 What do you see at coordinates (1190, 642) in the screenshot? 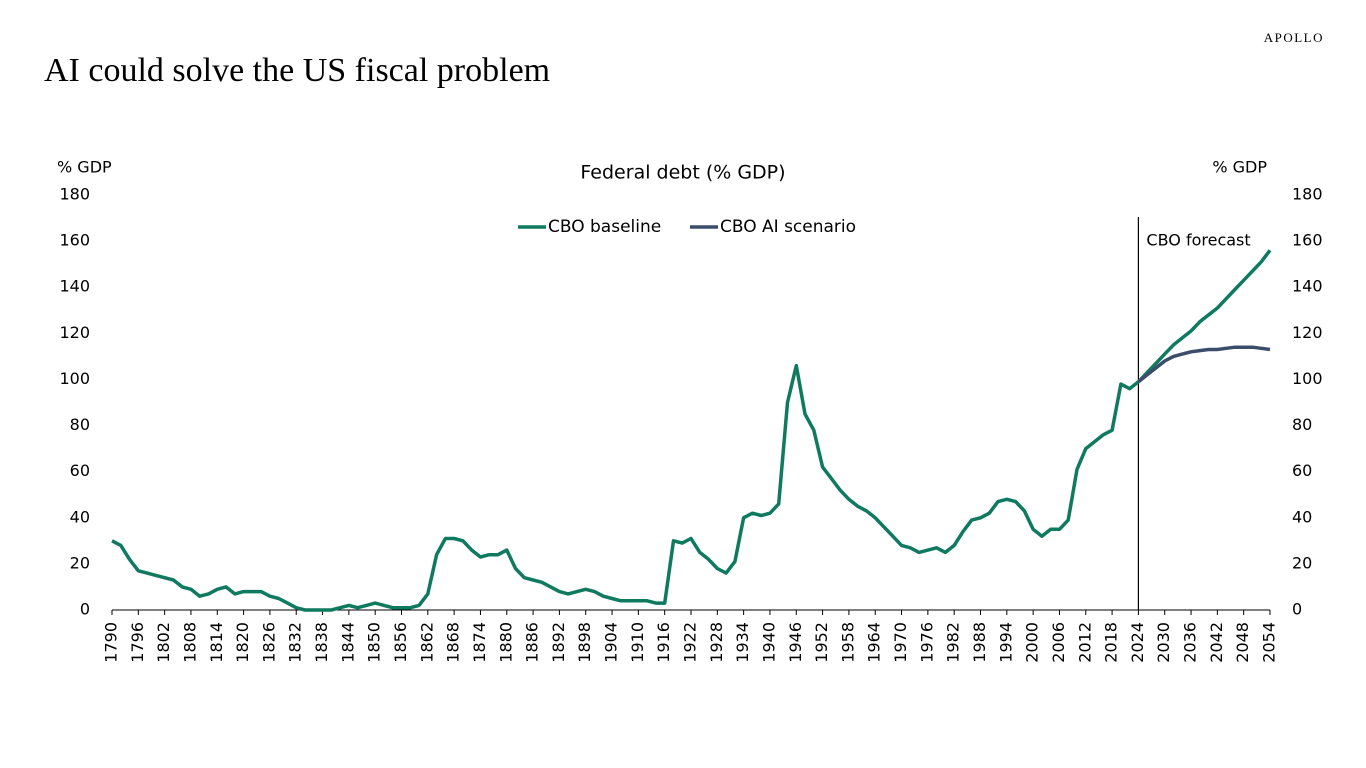
I see `x-tick-label: 2036` at bounding box center [1190, 642].